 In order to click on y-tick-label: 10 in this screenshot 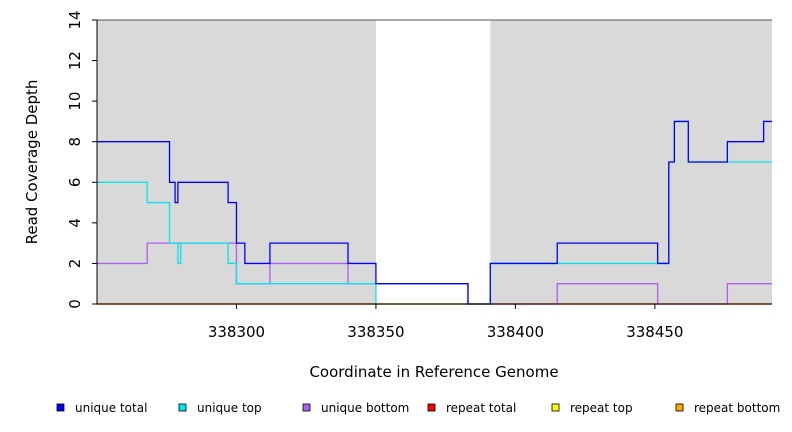, I will do `click(75, 101)`.